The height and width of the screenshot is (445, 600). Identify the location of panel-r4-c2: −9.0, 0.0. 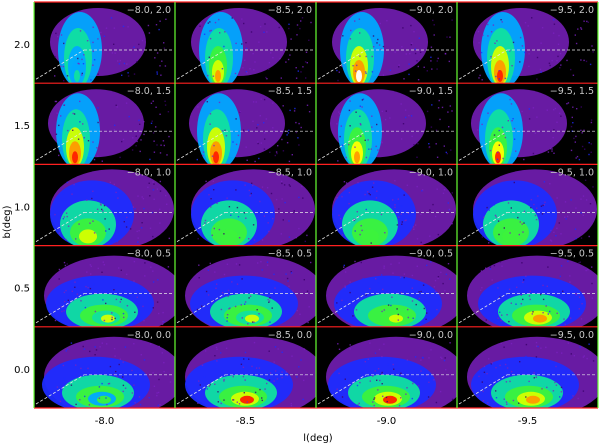
(386, 367).